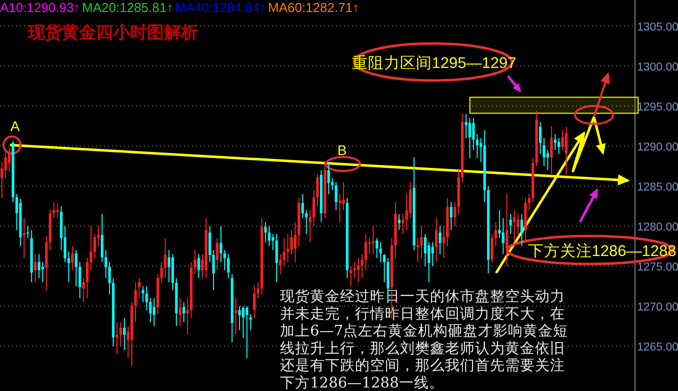  Describe the element at coordinates (112, 33) in the screenshot. I see `text: 现货黄金四小时图解析` at that location.